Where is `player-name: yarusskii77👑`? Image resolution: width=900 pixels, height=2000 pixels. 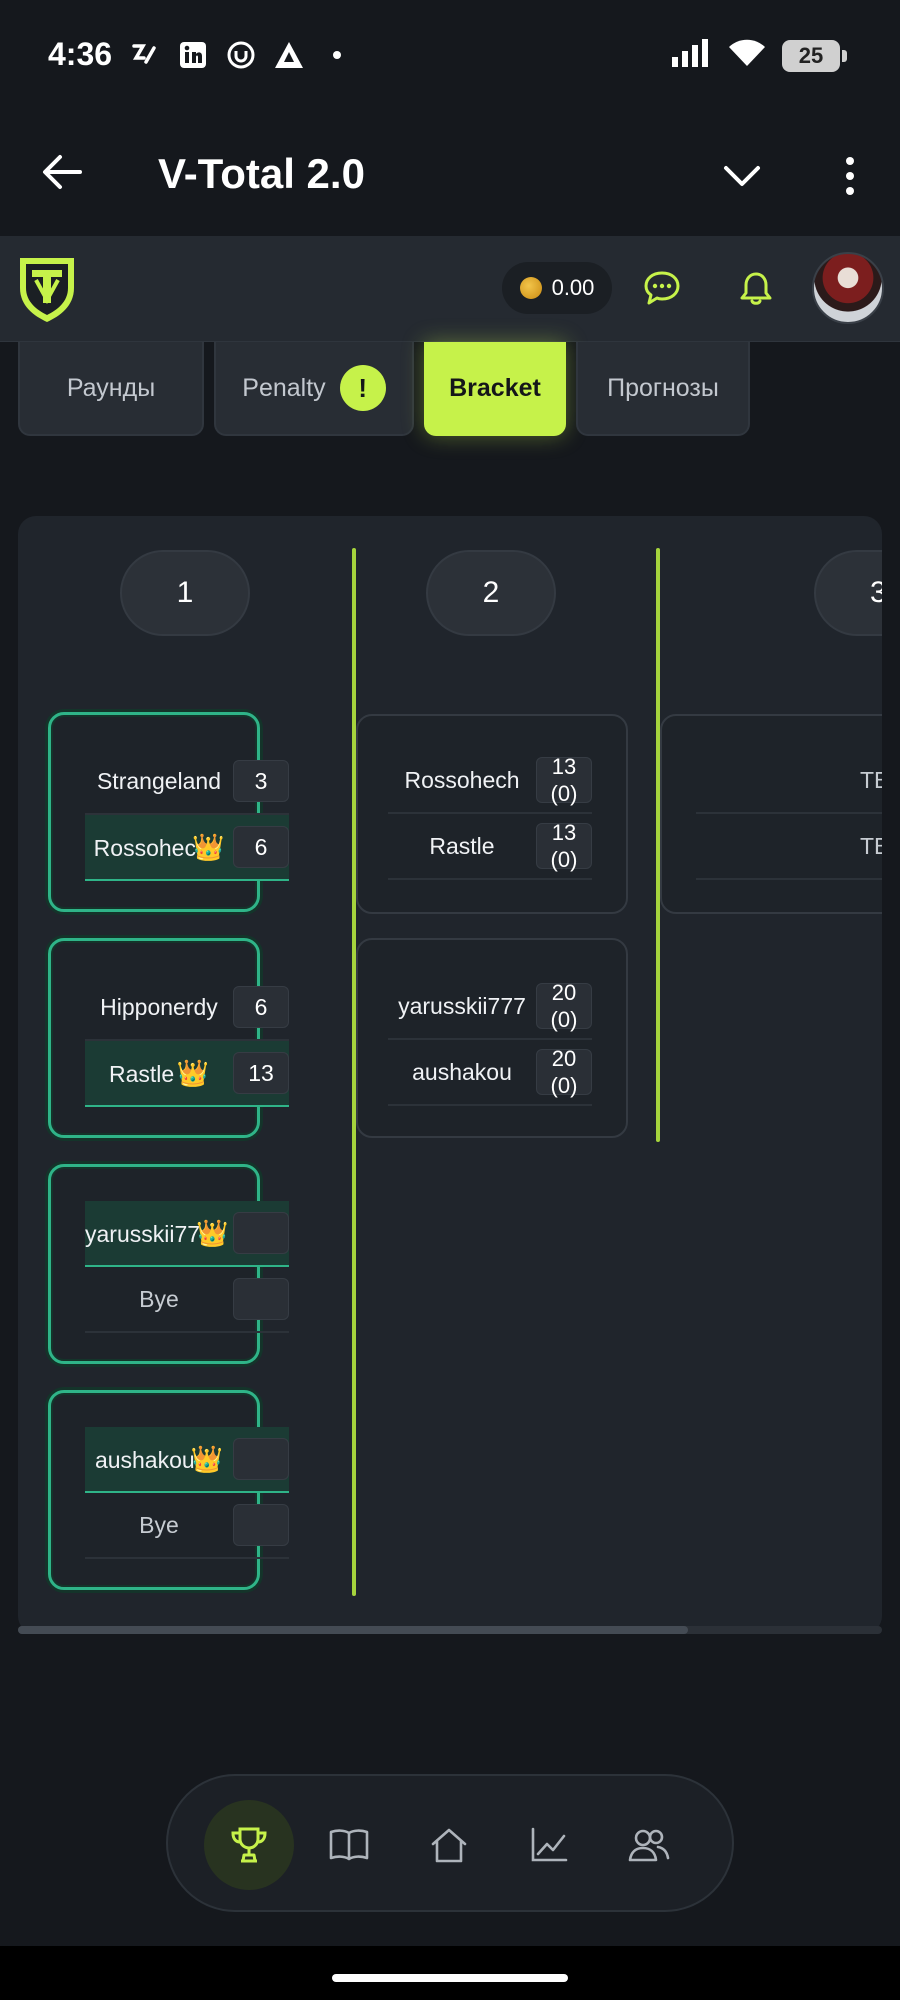 player-name: yarusskii77👑 is located at coordinates (157, 1232).